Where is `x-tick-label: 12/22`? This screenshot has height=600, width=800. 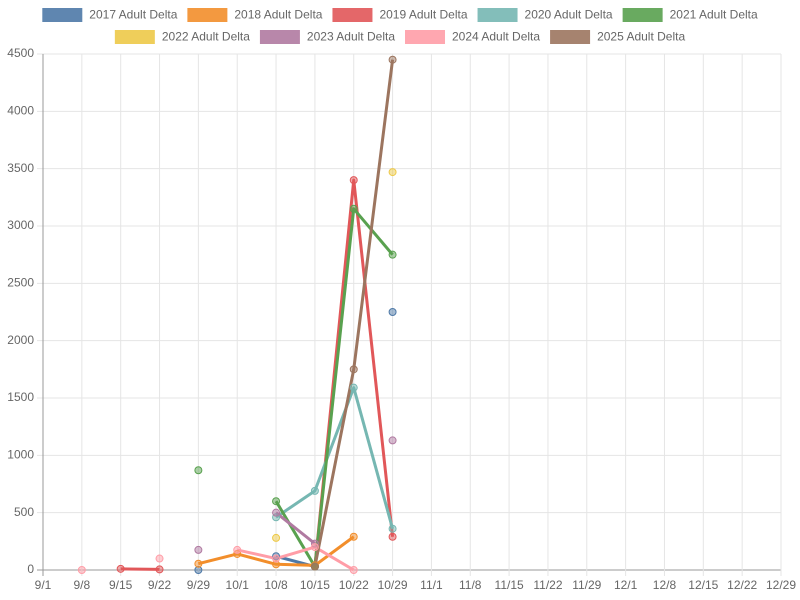
x-tick-label: 12/22 is located at coordinates (742, 585).